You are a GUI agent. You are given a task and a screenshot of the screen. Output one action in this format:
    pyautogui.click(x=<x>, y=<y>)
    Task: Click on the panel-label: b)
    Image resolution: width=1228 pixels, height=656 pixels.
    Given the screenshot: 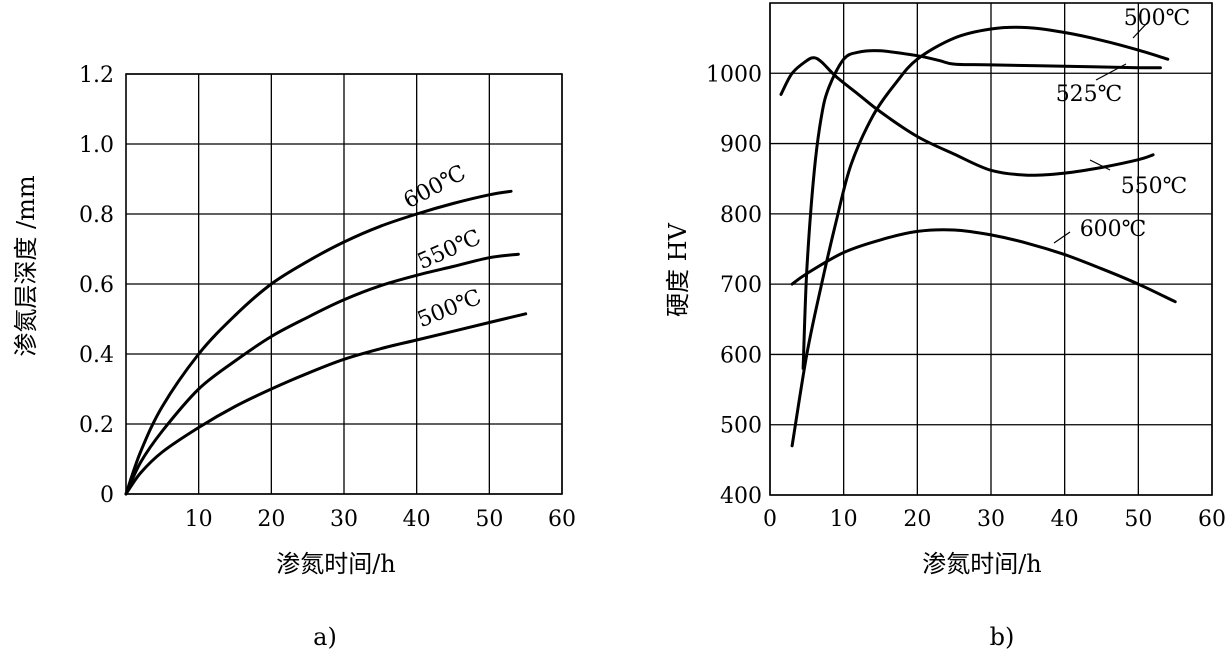 What is the action you would take?
    pyautogui.click(x=1002, y=637)
    